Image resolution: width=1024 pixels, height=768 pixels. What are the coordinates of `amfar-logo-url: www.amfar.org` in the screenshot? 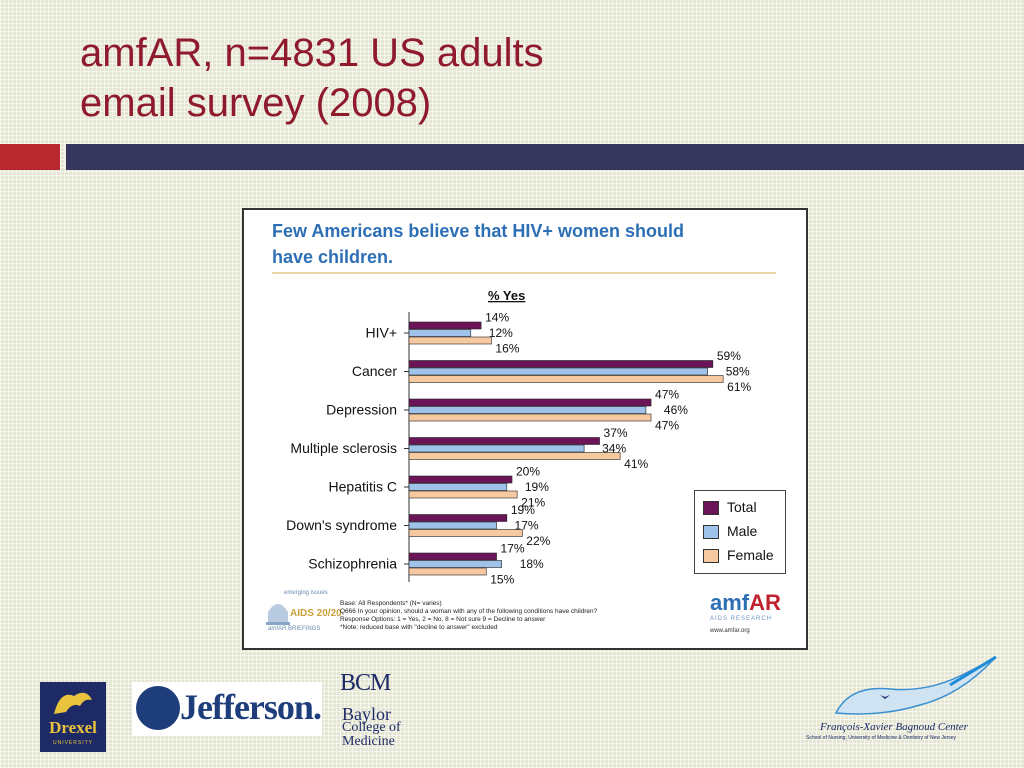 It's located at (730, 631).